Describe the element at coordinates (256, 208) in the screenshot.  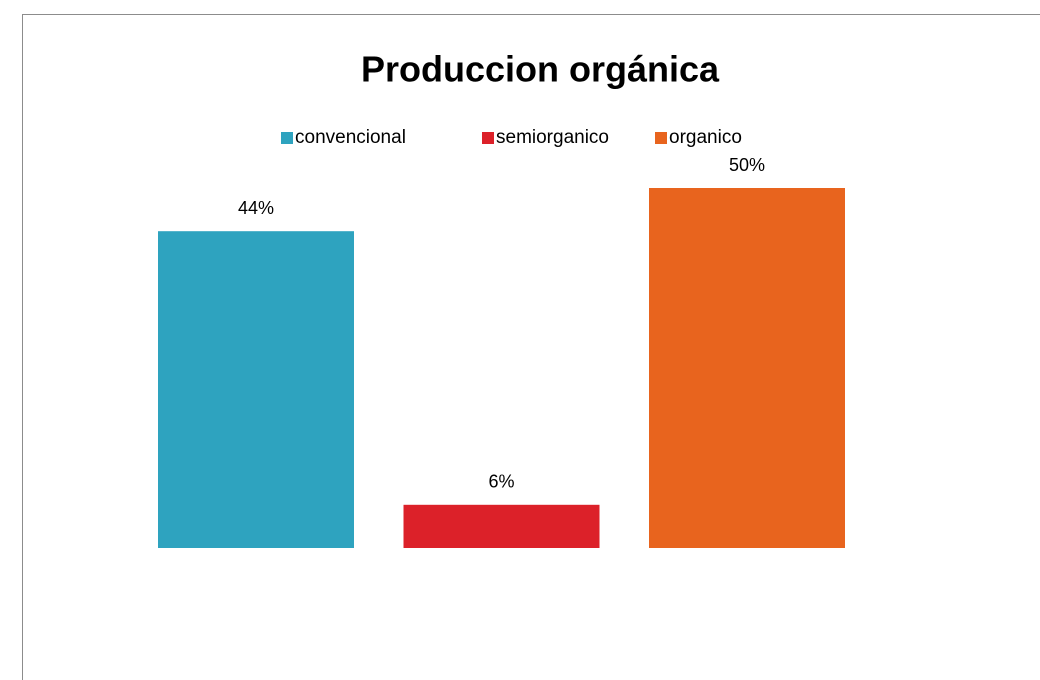
I see `data-label: 44%` at that location.